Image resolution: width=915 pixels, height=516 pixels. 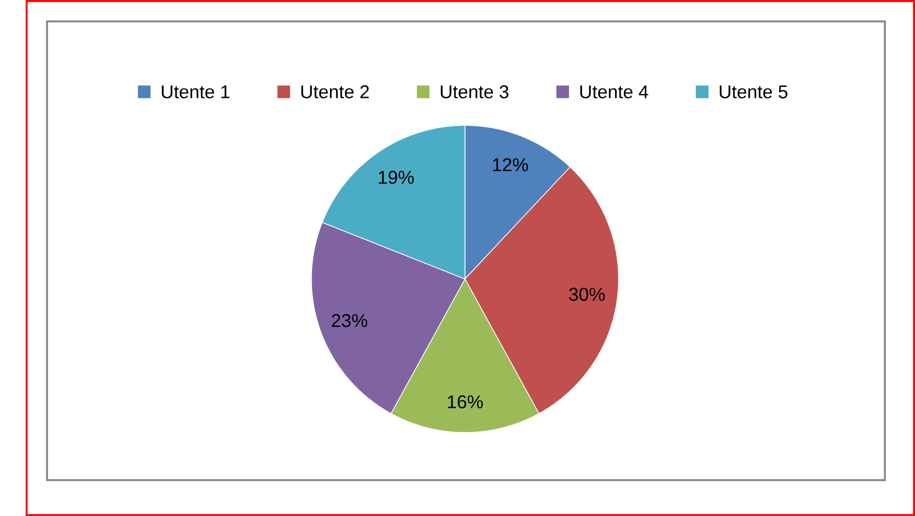 I want to click on data-label: 19%, so click(x=396, y=177).